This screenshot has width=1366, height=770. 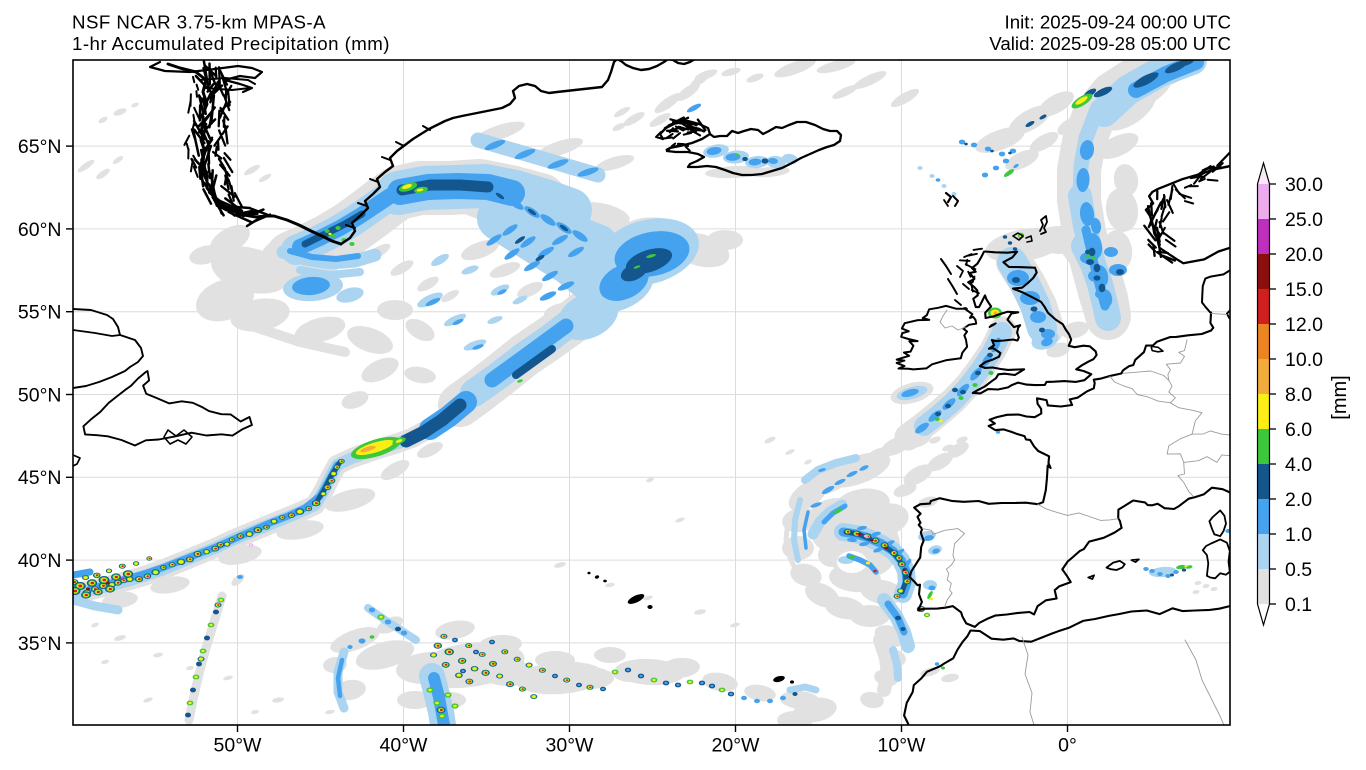 What do you see at coordinates (199, 22) in the screenshot?
I see `svg-text: NSF NCAR 3.75-km MPAS-A` at bounding box center [199, 22].